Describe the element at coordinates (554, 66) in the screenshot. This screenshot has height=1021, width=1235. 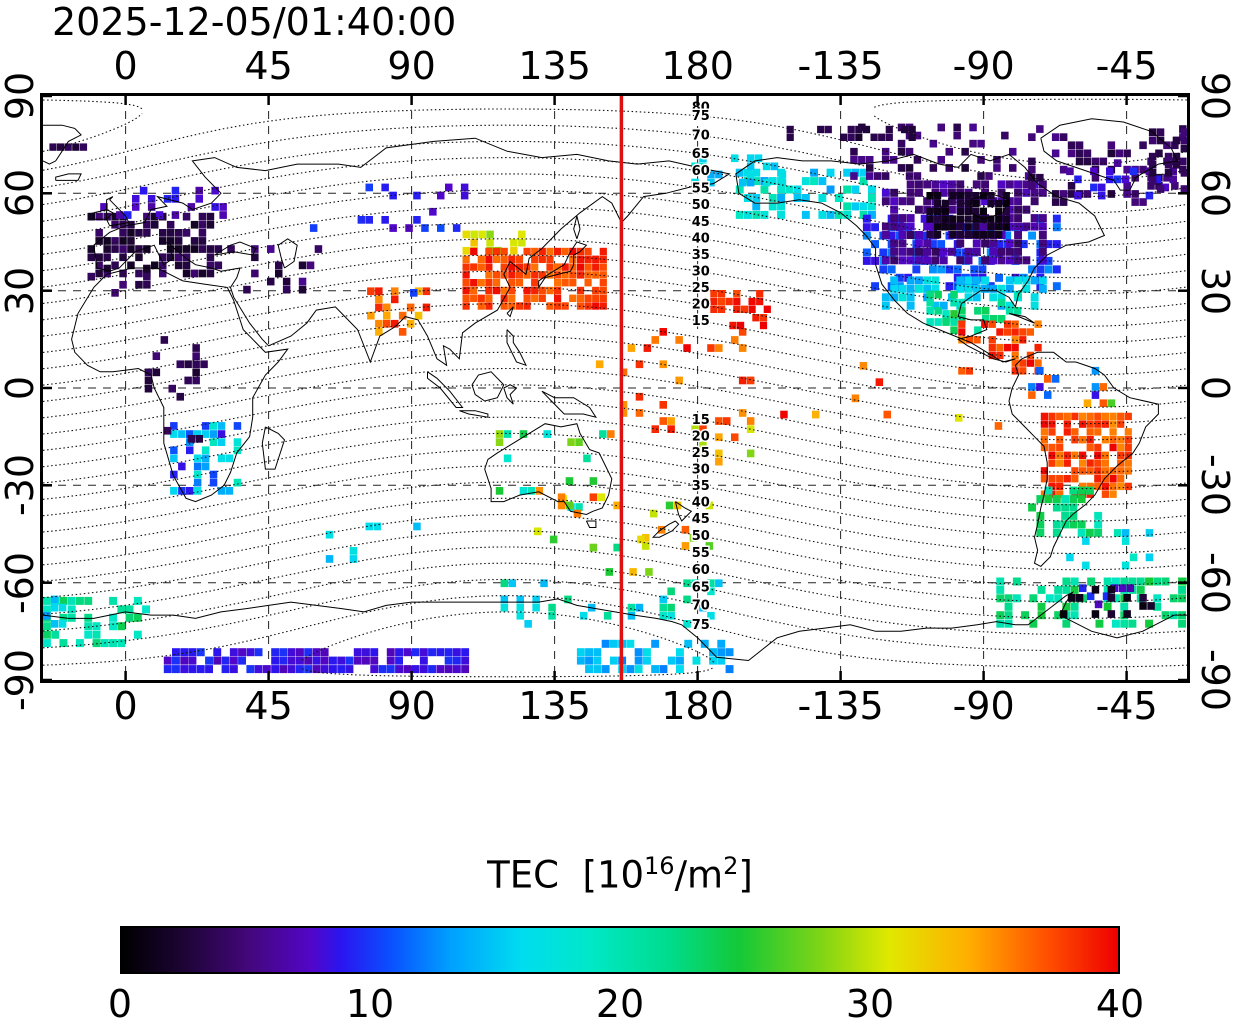
I see `lon-tick-label-top: 135` at that location.